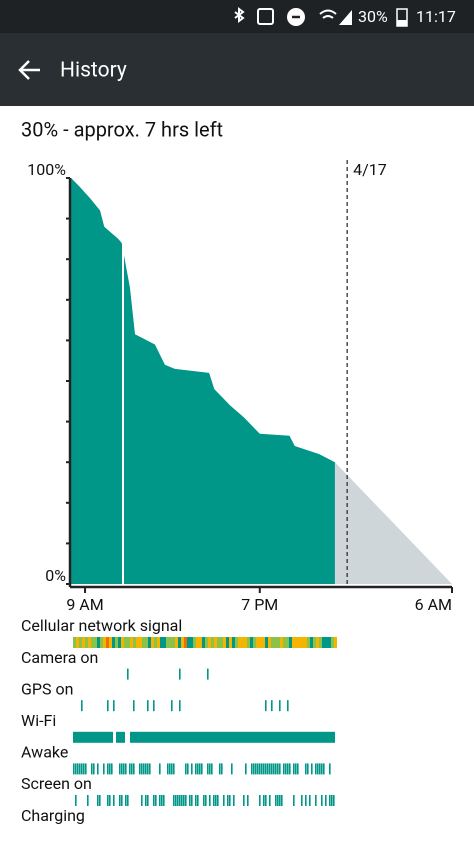  I want to click on clock: 11:17, so click(436, 16).